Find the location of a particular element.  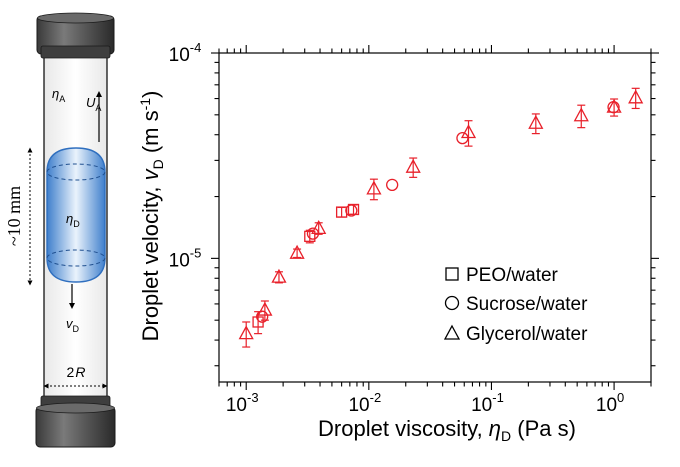

y-tick-label: 10⁻⁵ is located at coordinates (185, 258).